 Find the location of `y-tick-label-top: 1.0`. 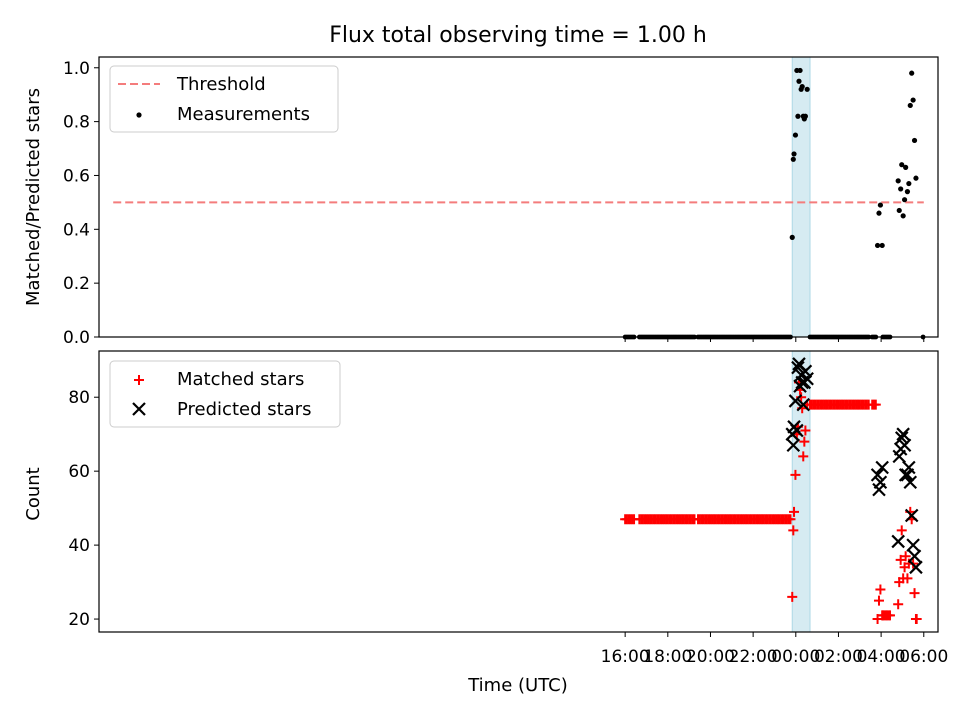

y-tick-label-top: 1.0 is located at coordinates (76, 69).